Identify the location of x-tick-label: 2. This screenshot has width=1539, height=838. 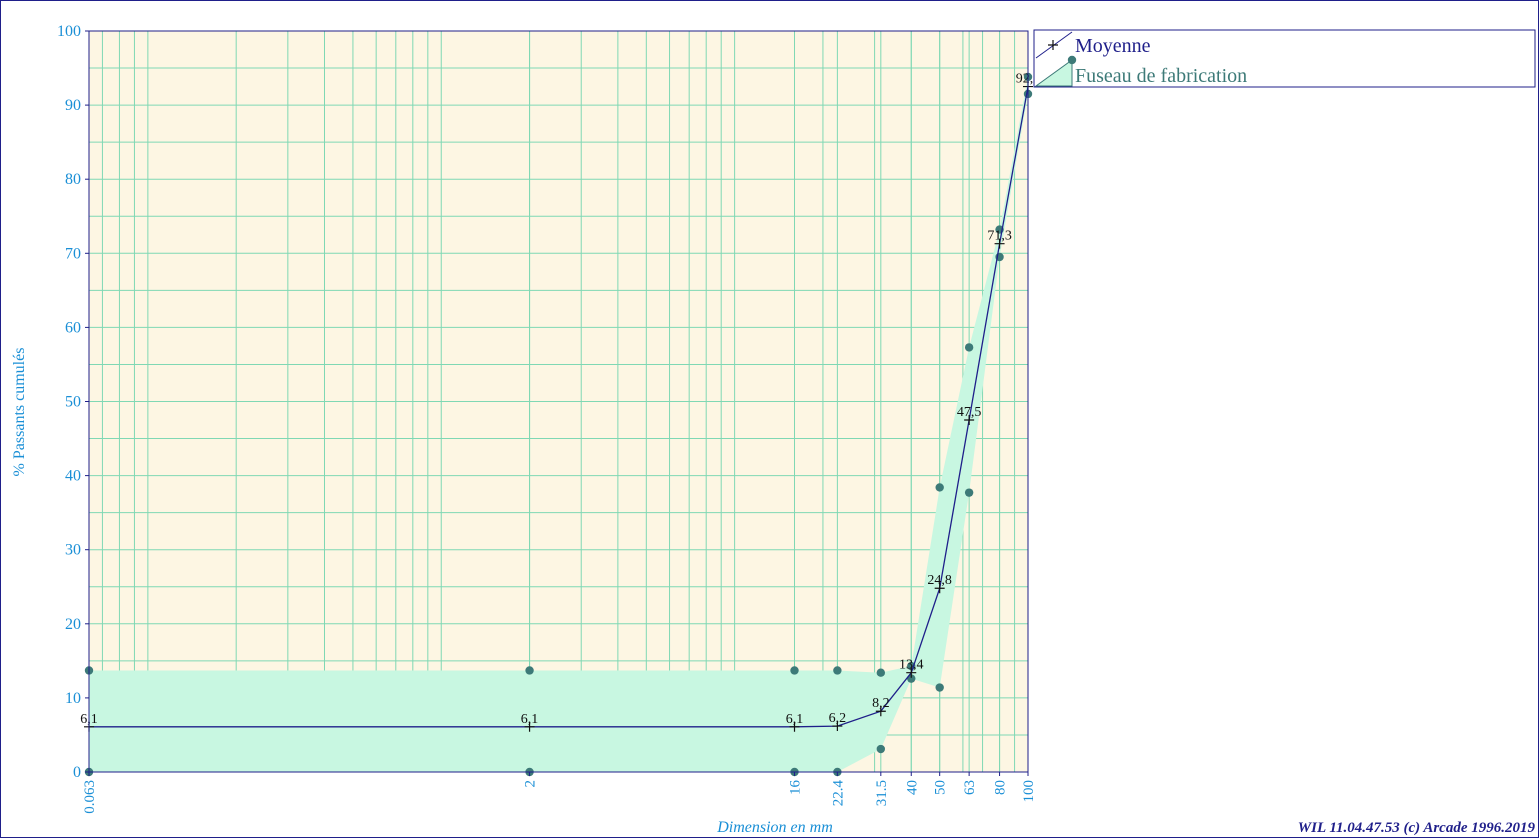
(531, 784).